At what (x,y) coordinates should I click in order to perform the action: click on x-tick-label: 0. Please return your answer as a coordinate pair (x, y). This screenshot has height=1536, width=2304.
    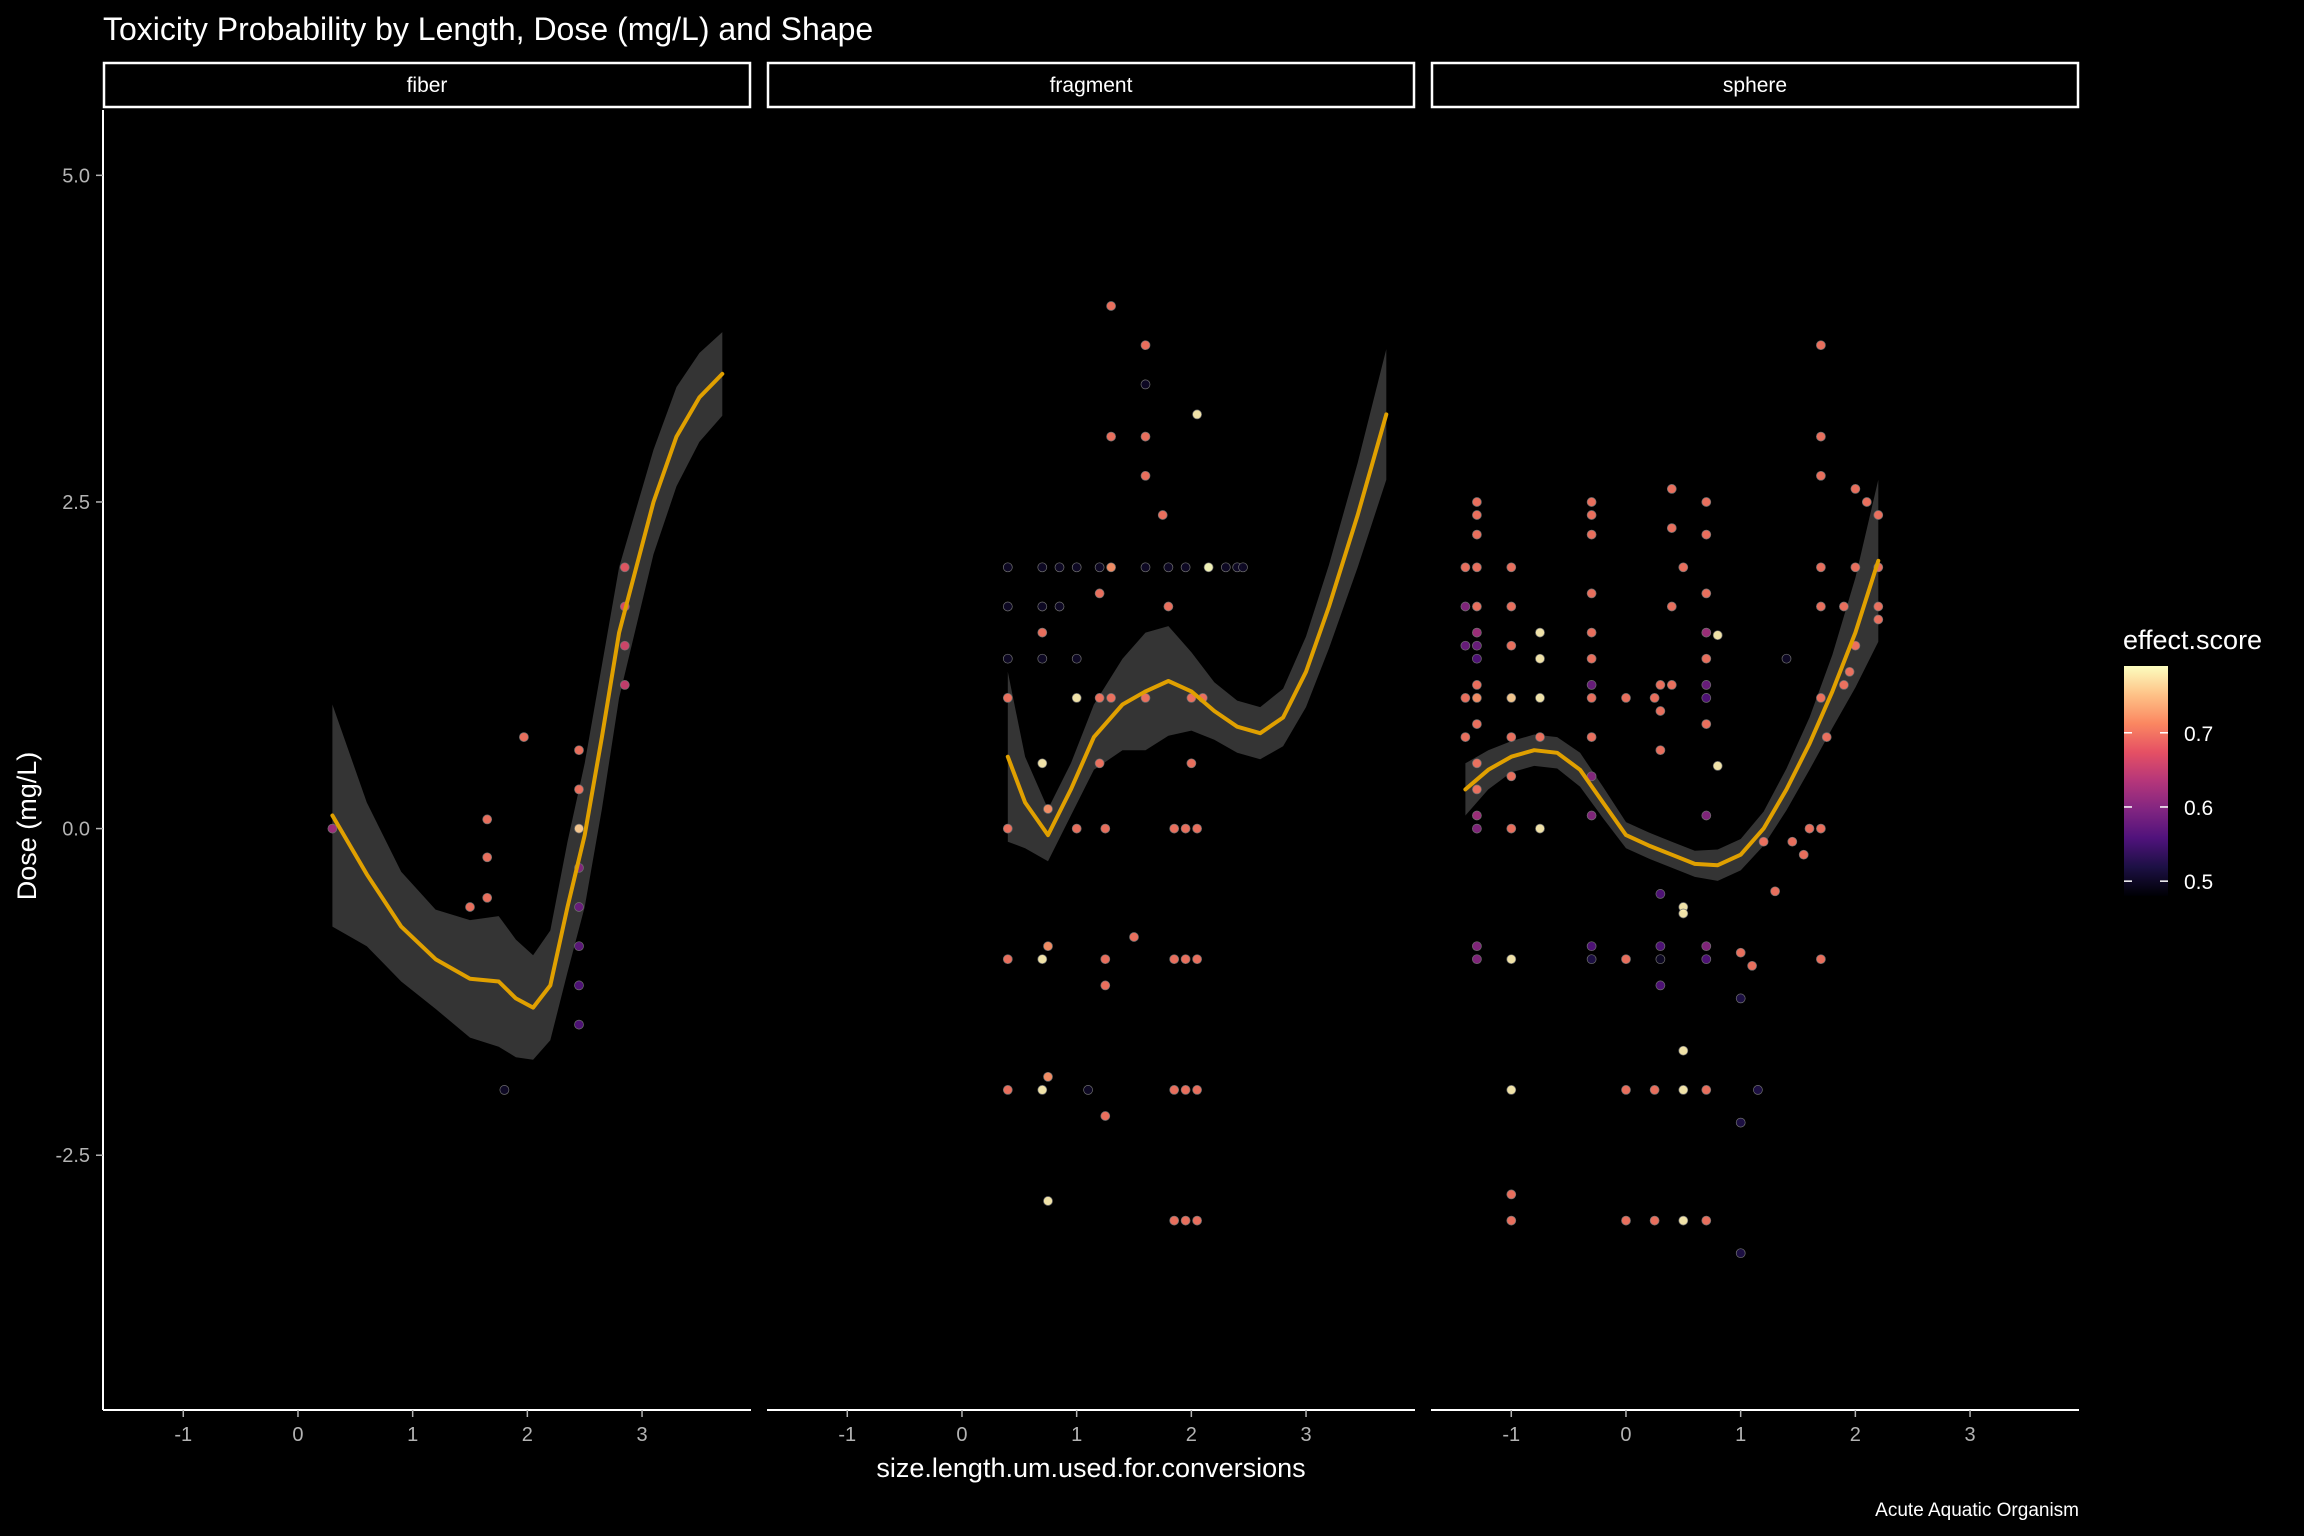
    Looking at the image, I should click on (1625, 1435).